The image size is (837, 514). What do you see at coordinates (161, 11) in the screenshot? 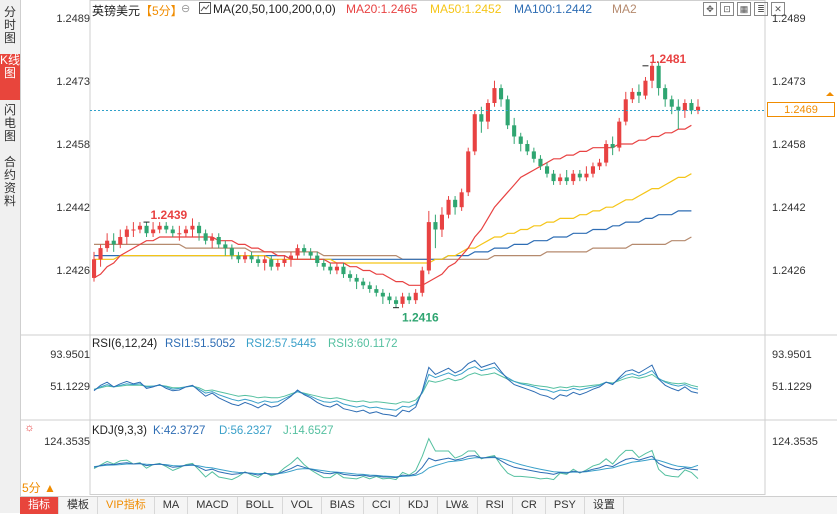
I see `period-label: 【5分】` at bounding box center [161, 11].